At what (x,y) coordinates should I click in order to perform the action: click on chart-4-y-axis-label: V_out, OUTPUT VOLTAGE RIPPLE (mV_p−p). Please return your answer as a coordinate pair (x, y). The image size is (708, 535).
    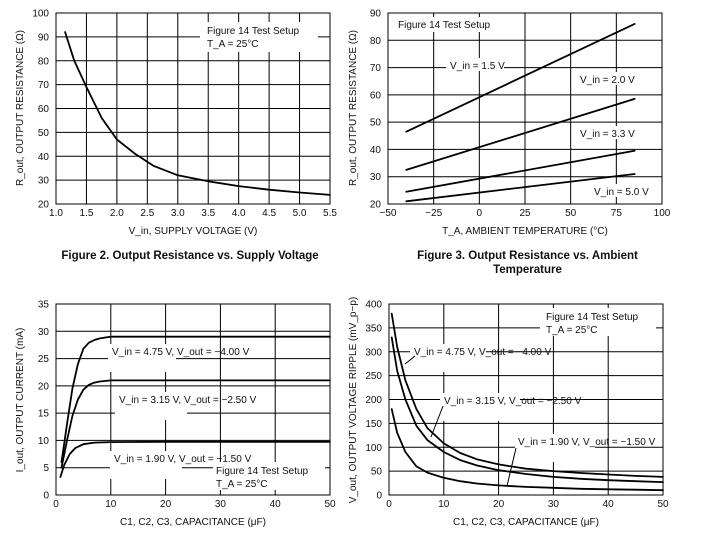
    Looking at the image, I should click on (353, 400).